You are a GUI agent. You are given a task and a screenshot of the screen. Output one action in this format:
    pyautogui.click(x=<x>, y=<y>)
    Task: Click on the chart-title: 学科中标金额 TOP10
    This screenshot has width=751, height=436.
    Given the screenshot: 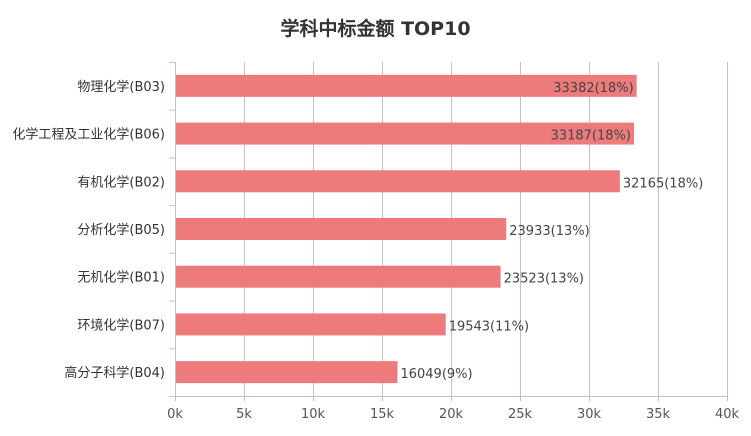 What is the action you would take?
    pyautogui.click(x=375, y=29)
    